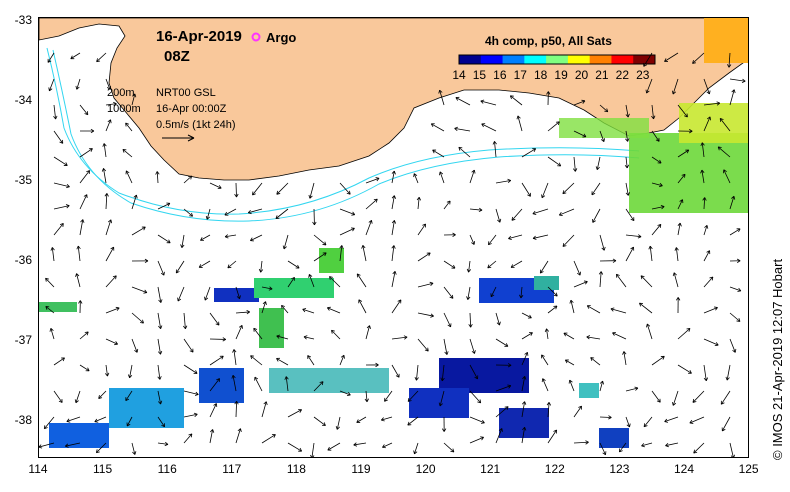 The image size is (790, 492). I want to click on date-label: 16-Apr-2019, so click(199, 36).